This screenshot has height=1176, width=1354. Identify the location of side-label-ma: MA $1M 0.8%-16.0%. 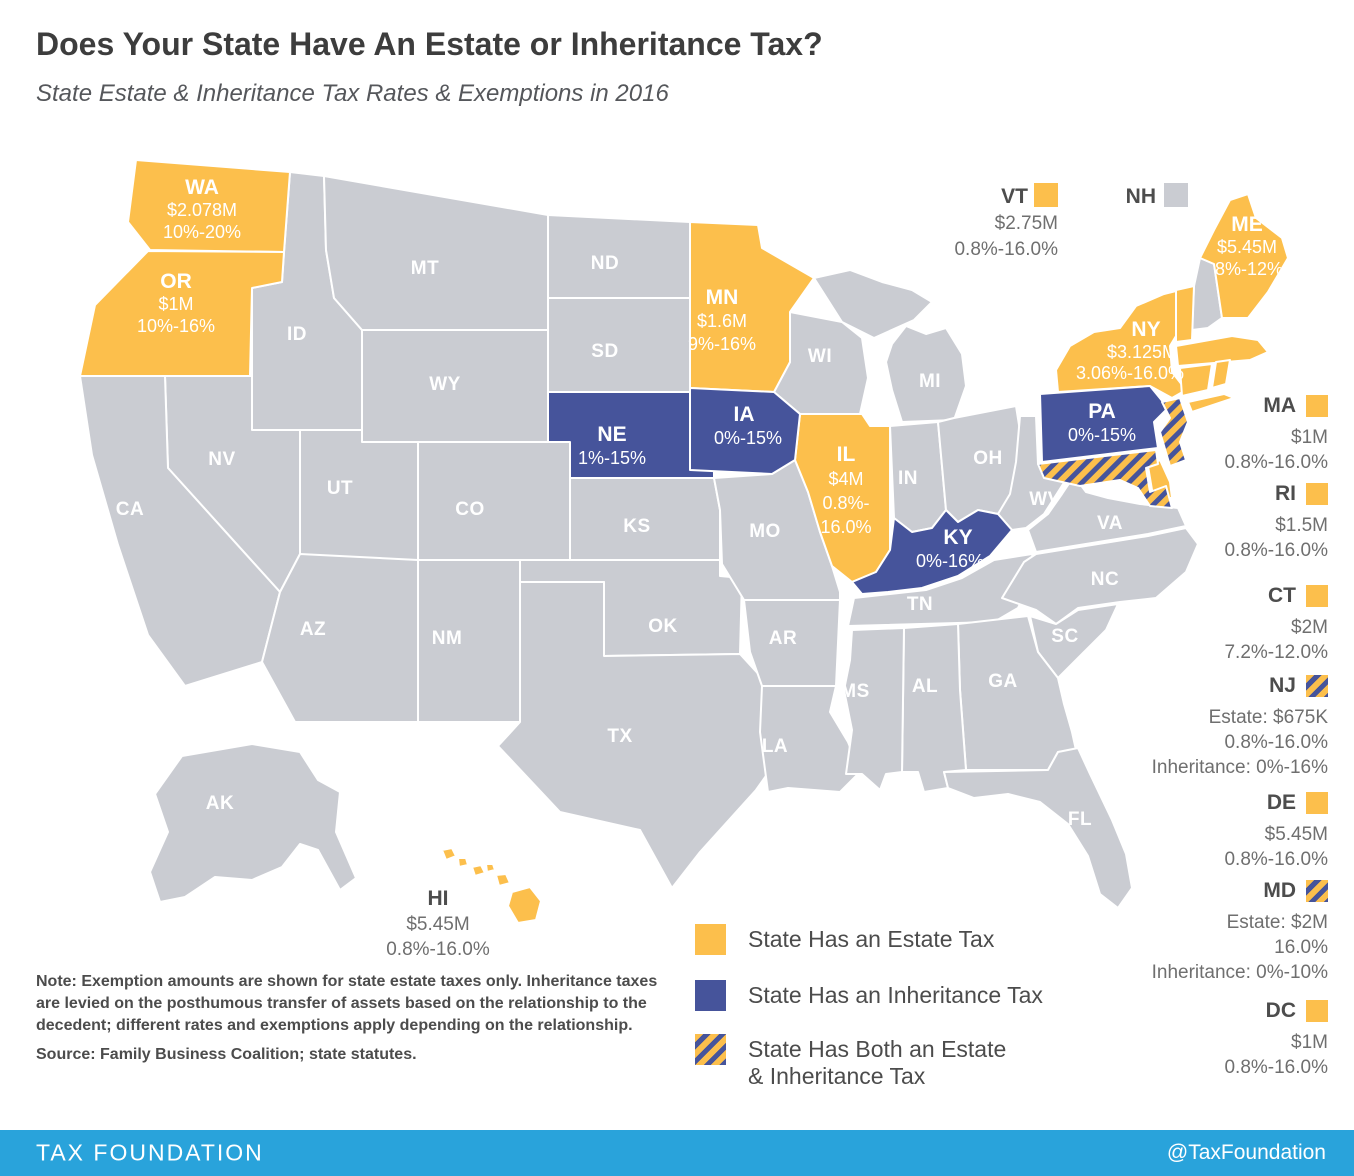
(1198, 434).